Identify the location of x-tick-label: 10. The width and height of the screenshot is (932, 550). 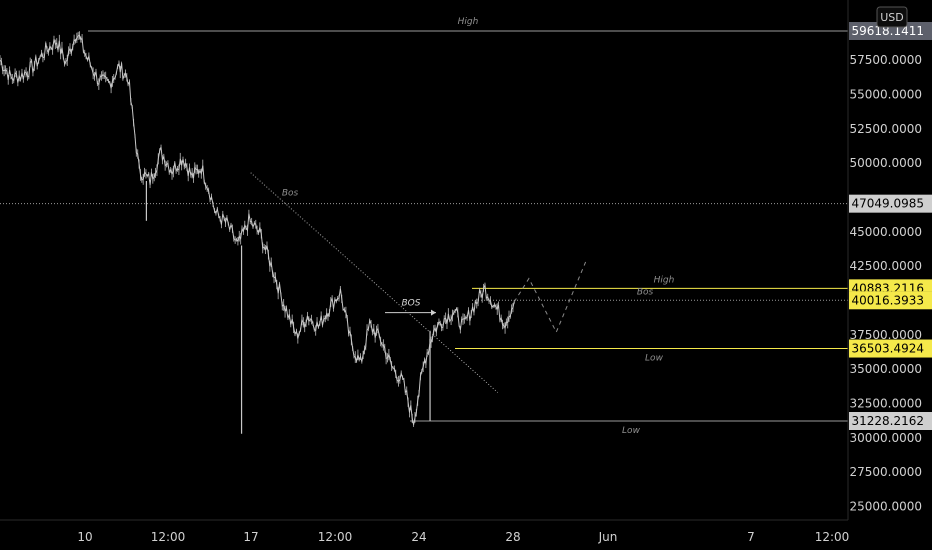
(84, 537).